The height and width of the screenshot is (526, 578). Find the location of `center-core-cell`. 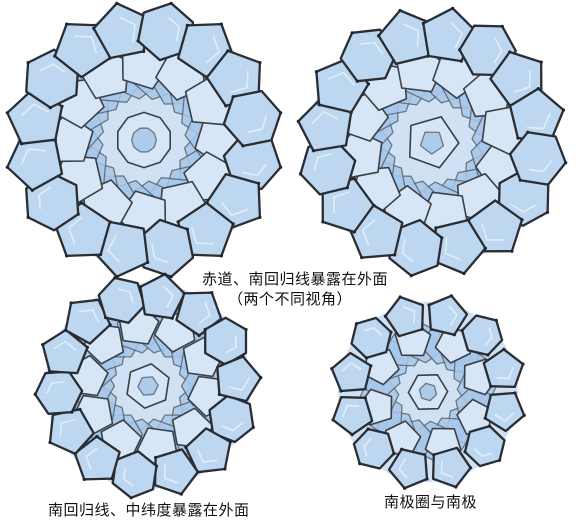

center-core-cell is located at coordinates (432, 143).